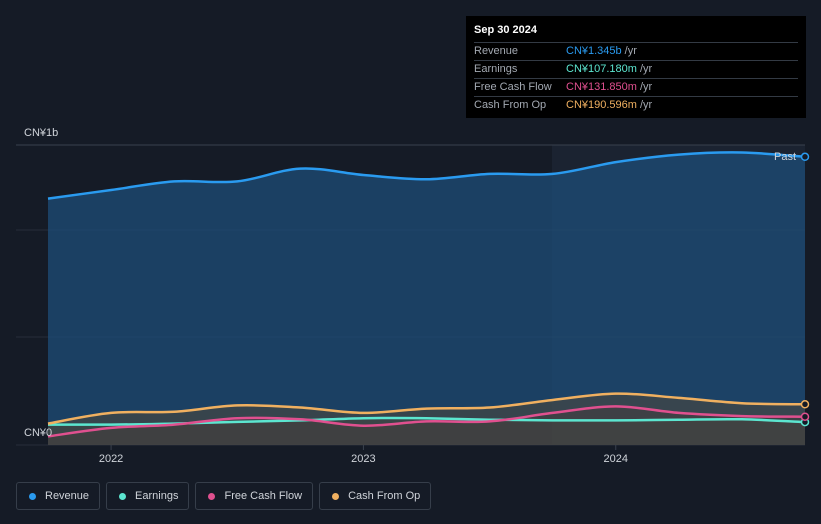 Image resolution: width=821 pixels, height=524 pixels. What do you see at coordinates (805, 416) in the screenshot?
I see `endpoint-free-cash-flow` at bounding box center [805, 416].